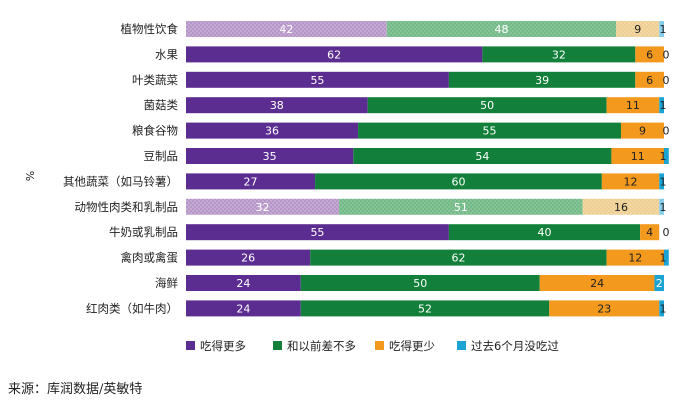 This screenshot has width=700, height=401. I want to click on category-label: 菌菇类, so click(161, 105).